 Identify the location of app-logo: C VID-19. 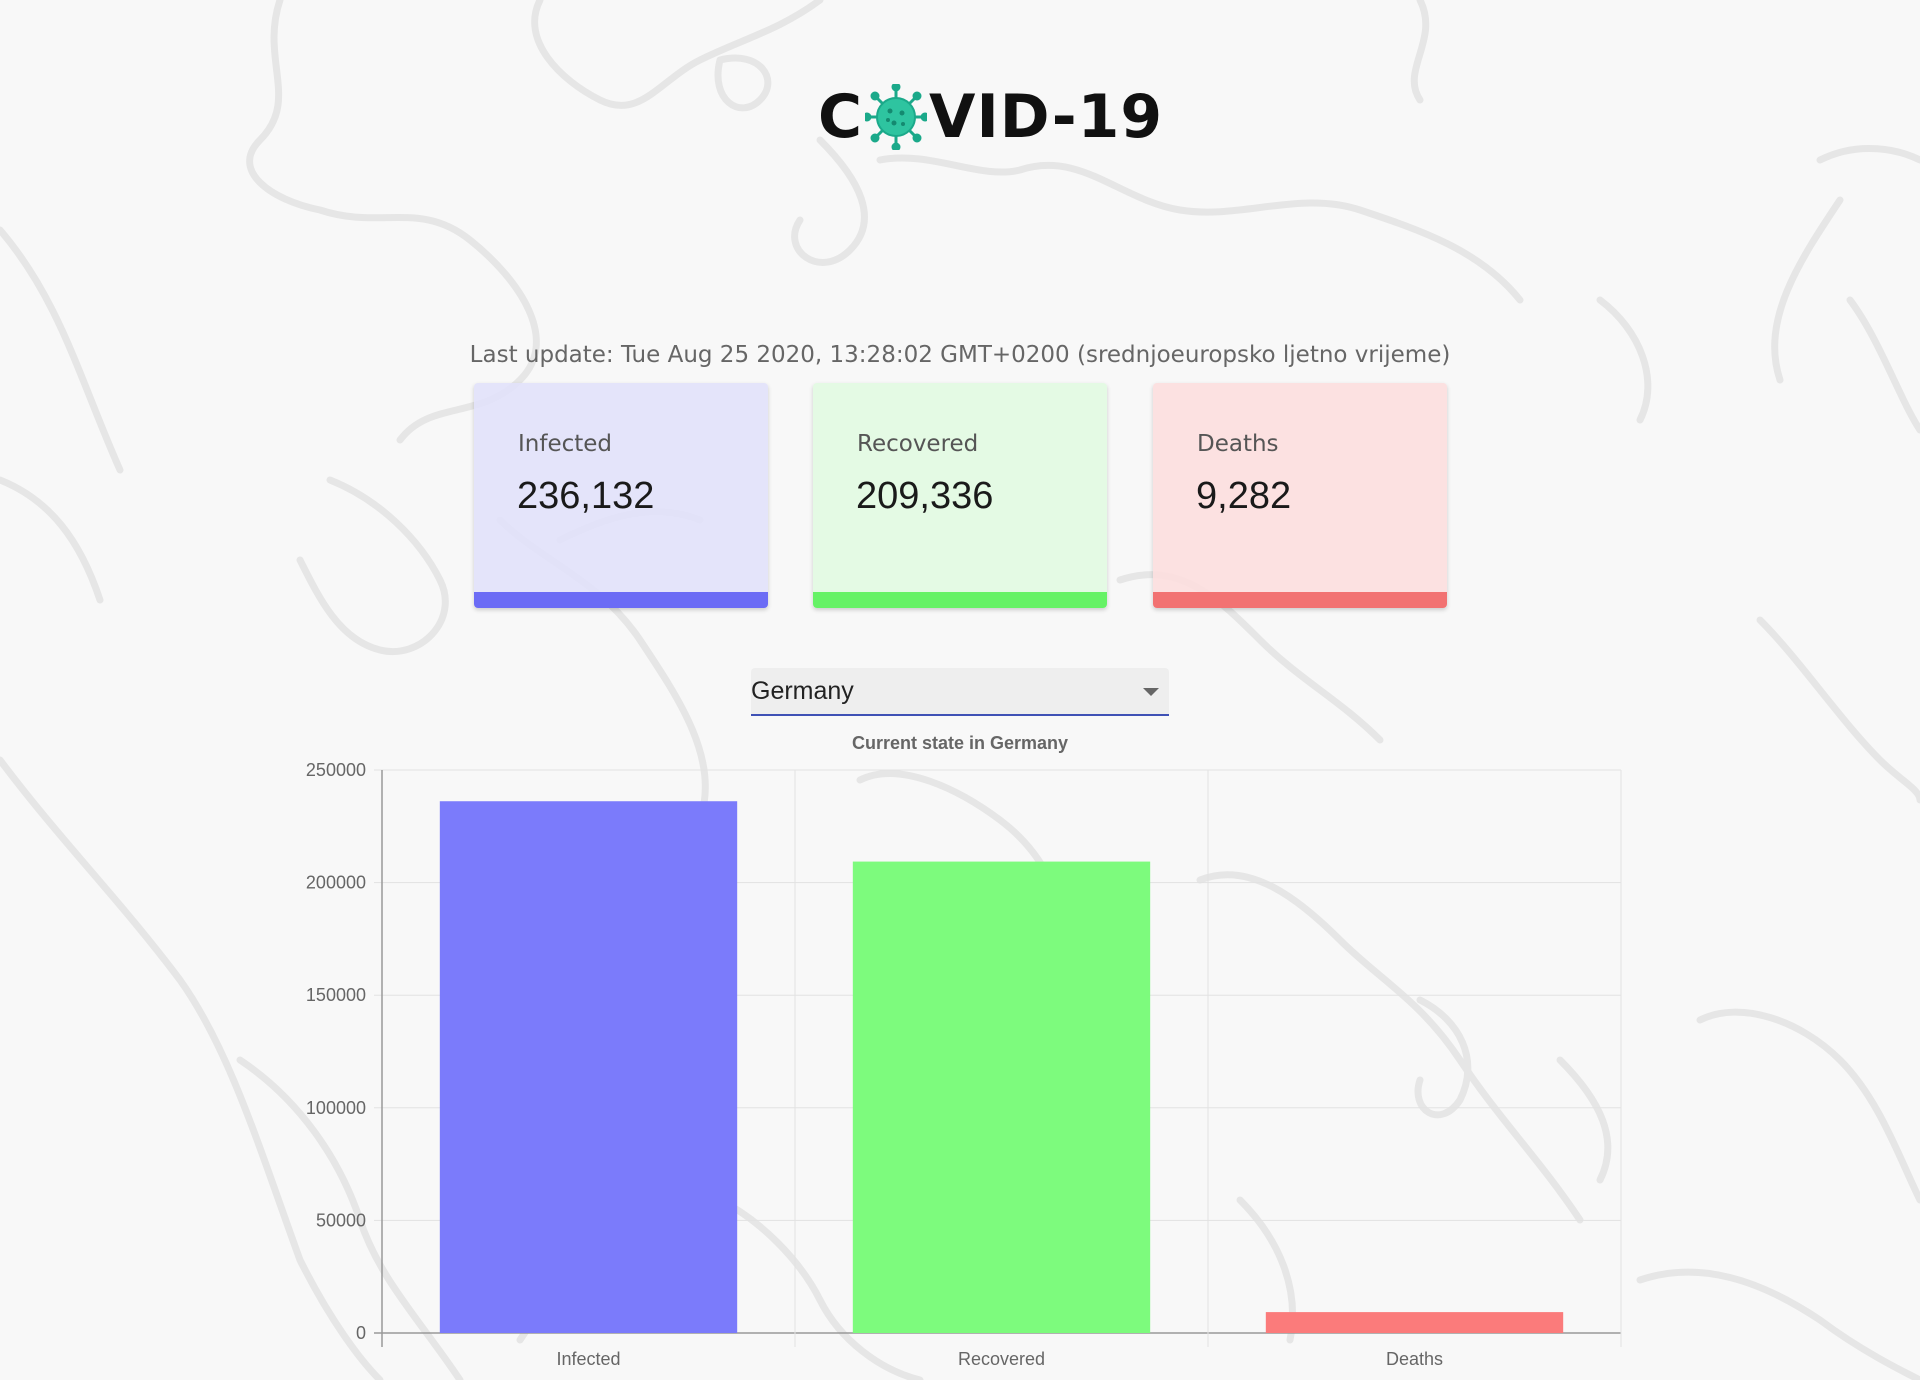
(990, 117).